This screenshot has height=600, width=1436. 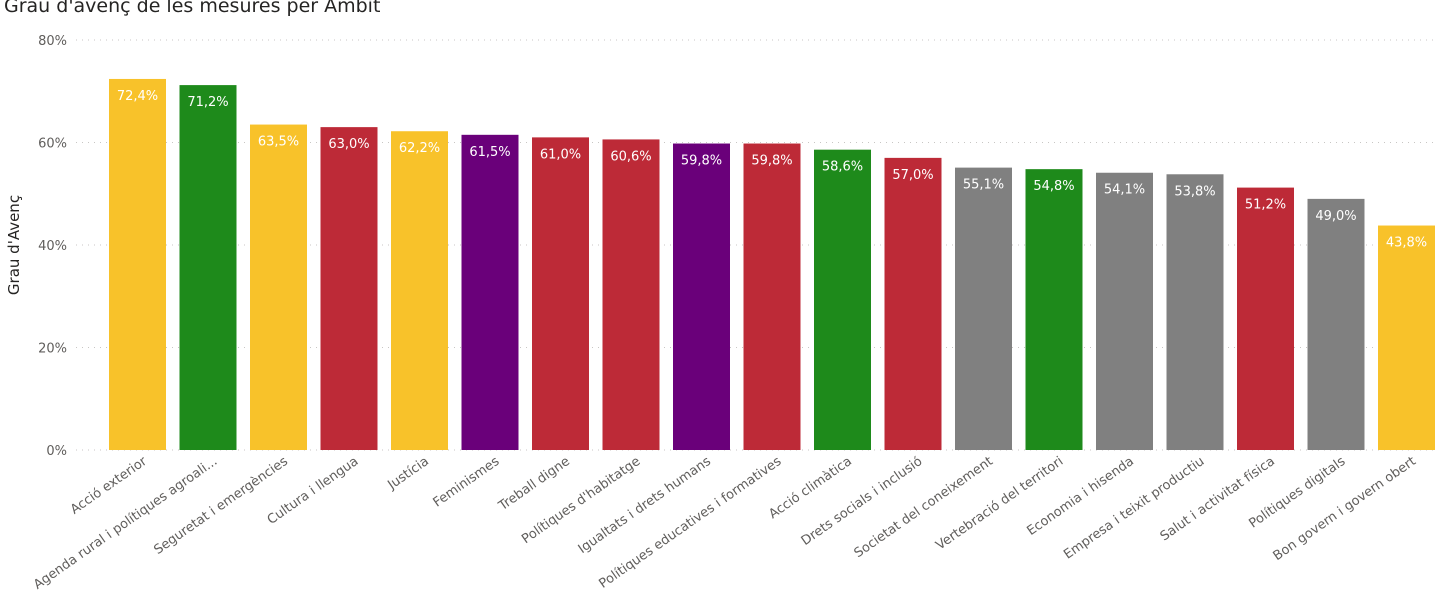 I want to click on category-label: Justícia, so click(x=407, y=473).